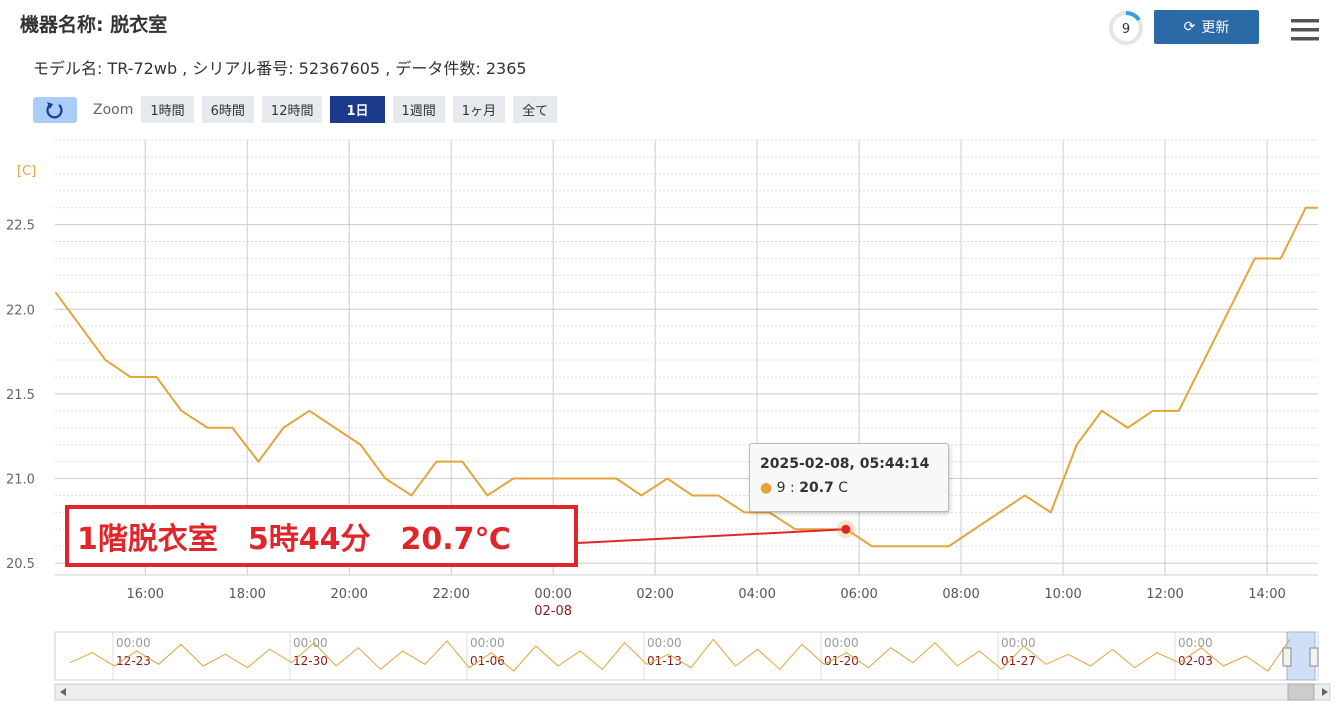 The width and height of the screenshot is (1336, 708). I want to click on y-tick-label: 20.5, so click(20, 564).